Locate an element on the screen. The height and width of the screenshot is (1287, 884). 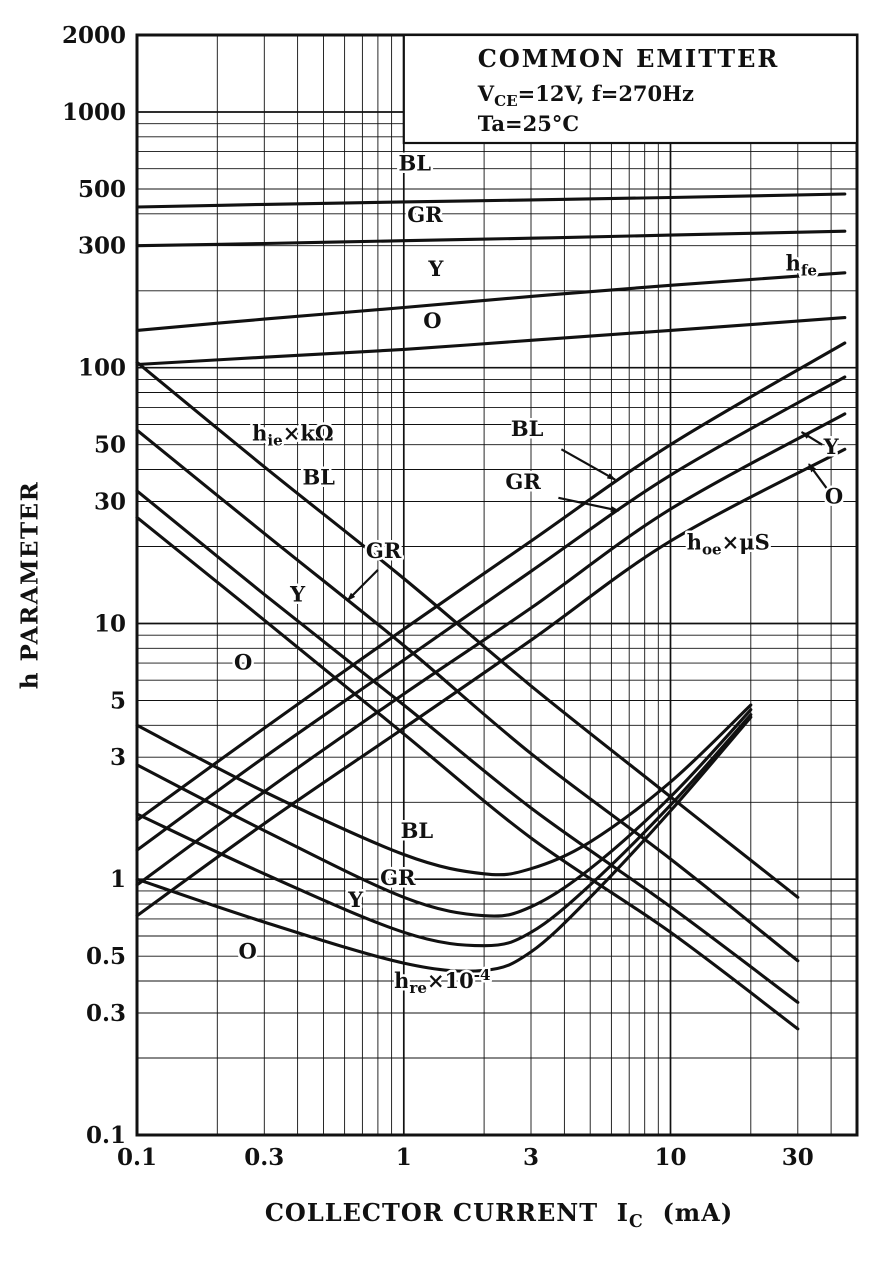
x-tick-0.1: 0.1 is located at coordinates (137, 1157).